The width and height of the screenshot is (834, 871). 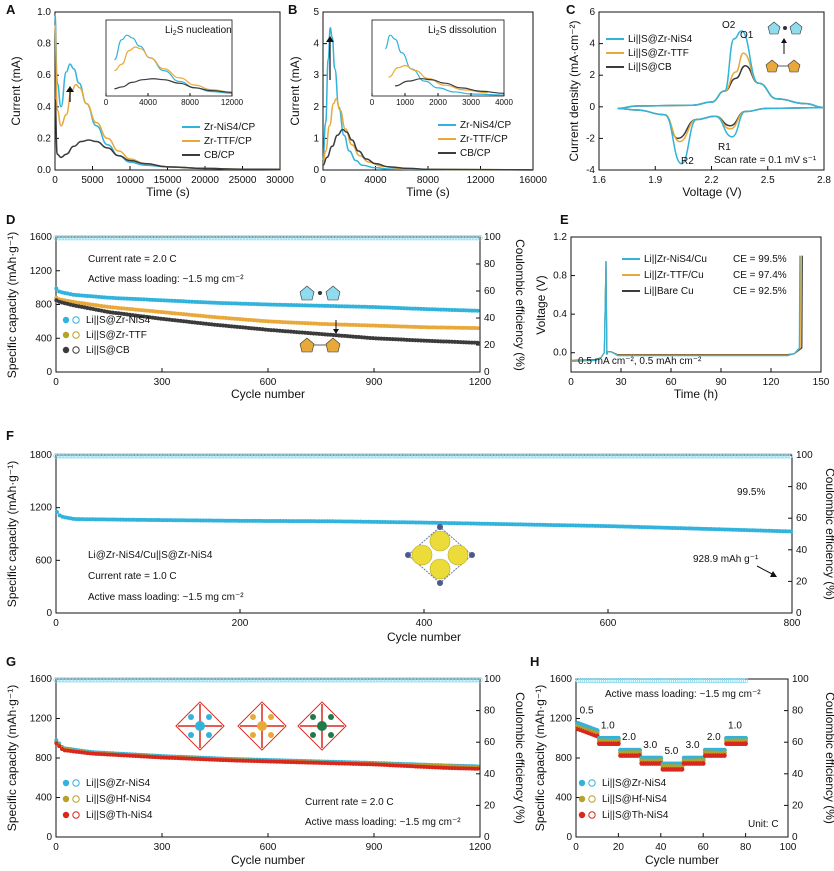 What do you see at coordinates (745, 744) in the screenshot?
I see `rate-capacity-point` at bounding box center [745, 744].